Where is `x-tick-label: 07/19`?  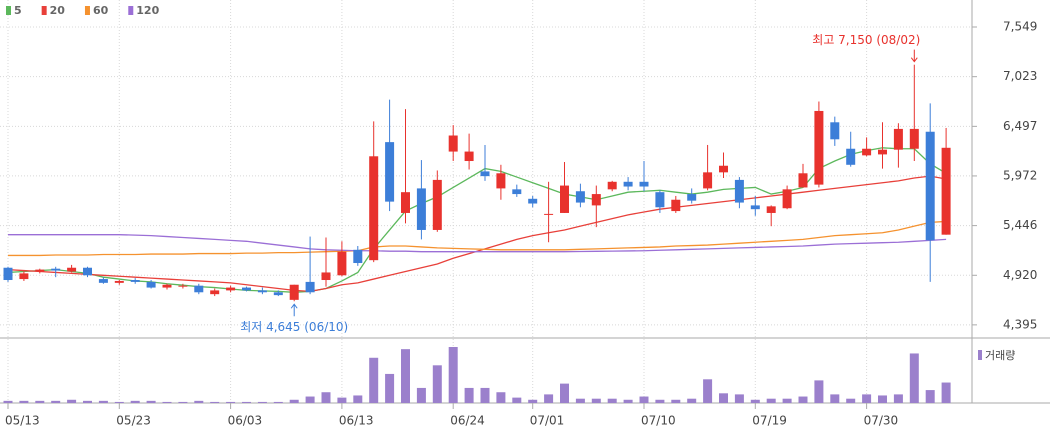
x-tick-label: 07/19 is located at coordinates (769, 421).